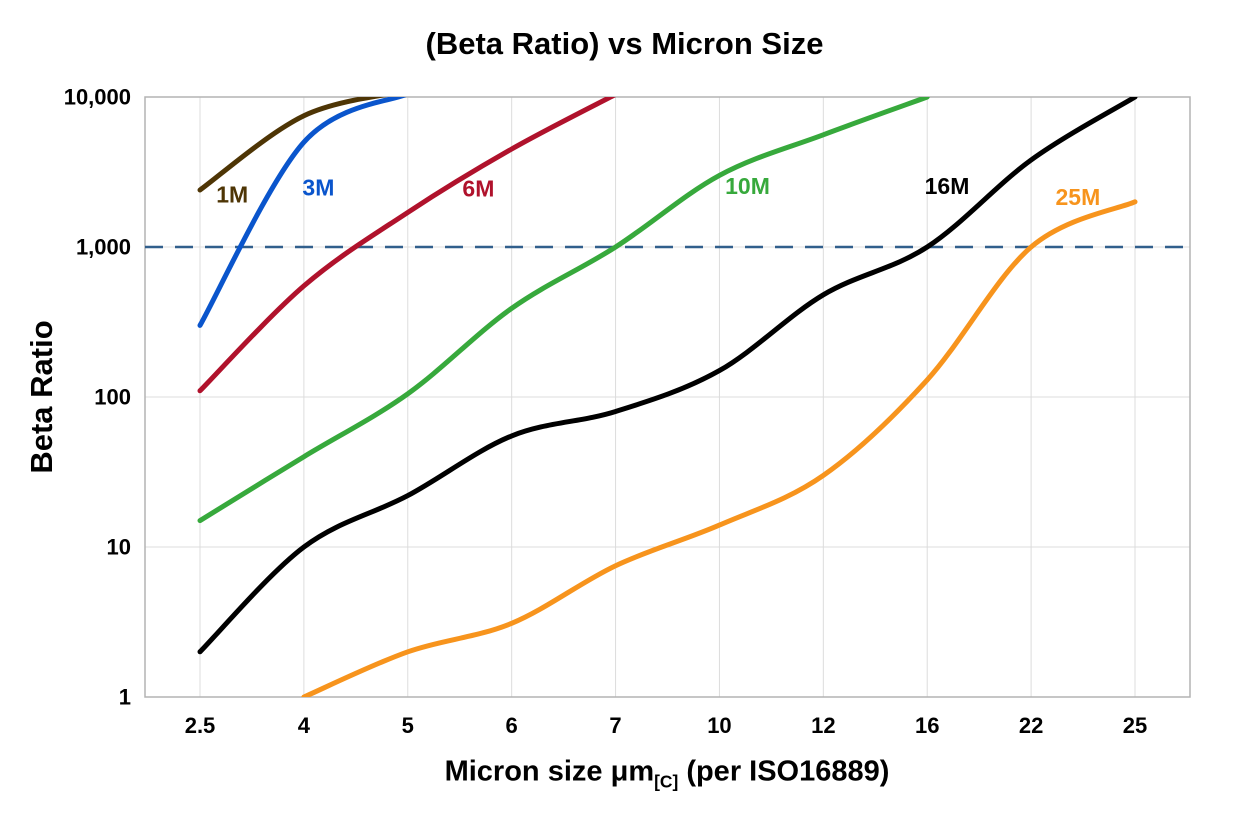 This screenshot has height=819, width=1249. I want to click on series-label-1M: 1M, so click(232, 194).